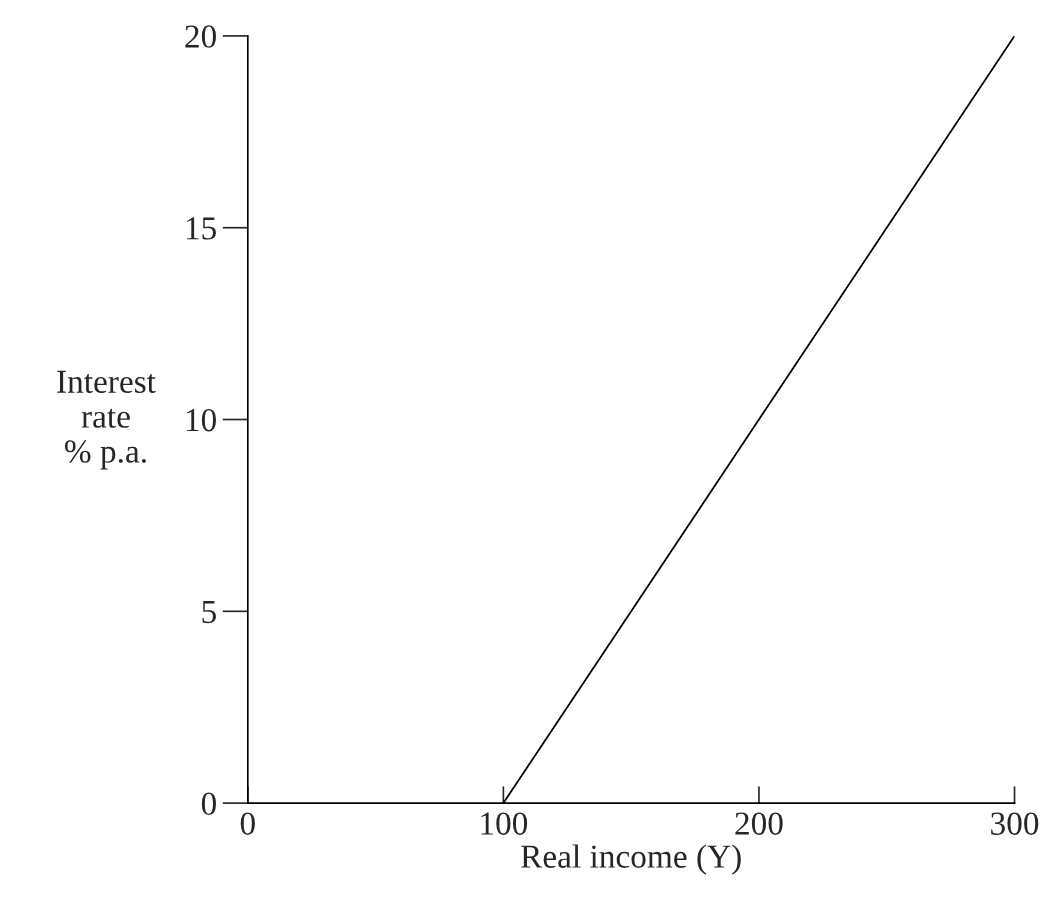  I want to click on x-tick-label: 100, so click(504, 823).